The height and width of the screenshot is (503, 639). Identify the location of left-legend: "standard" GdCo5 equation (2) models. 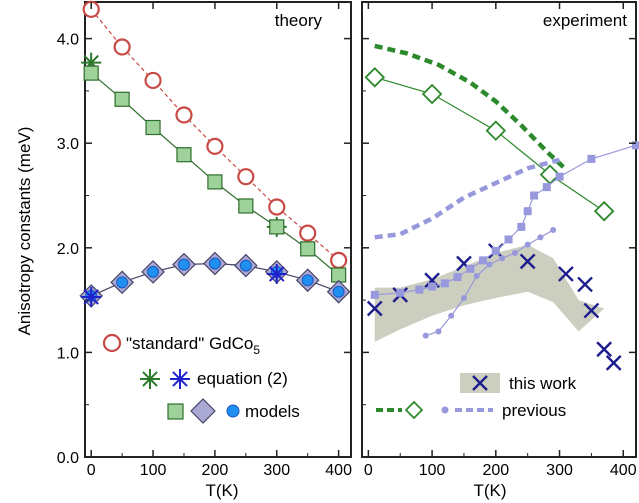
(201, 378).